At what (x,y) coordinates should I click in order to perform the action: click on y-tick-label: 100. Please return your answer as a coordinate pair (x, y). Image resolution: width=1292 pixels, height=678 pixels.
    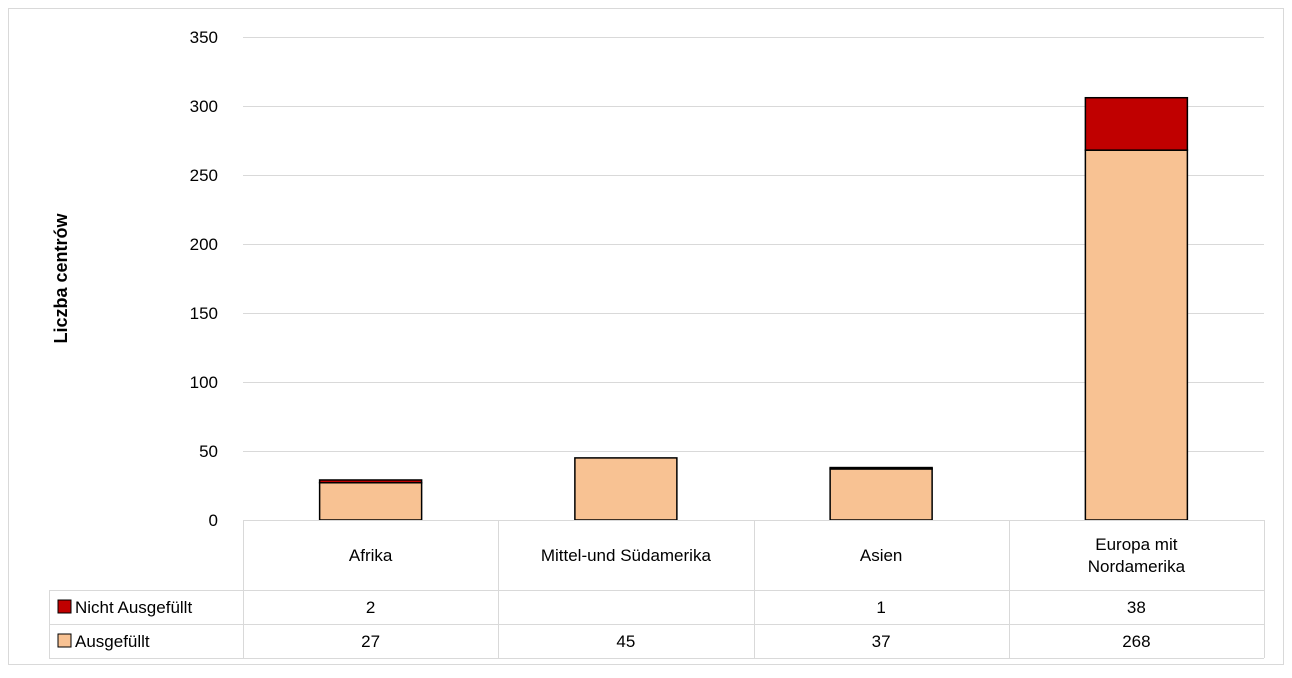
    Looking at the image, I should click on (204, 382).